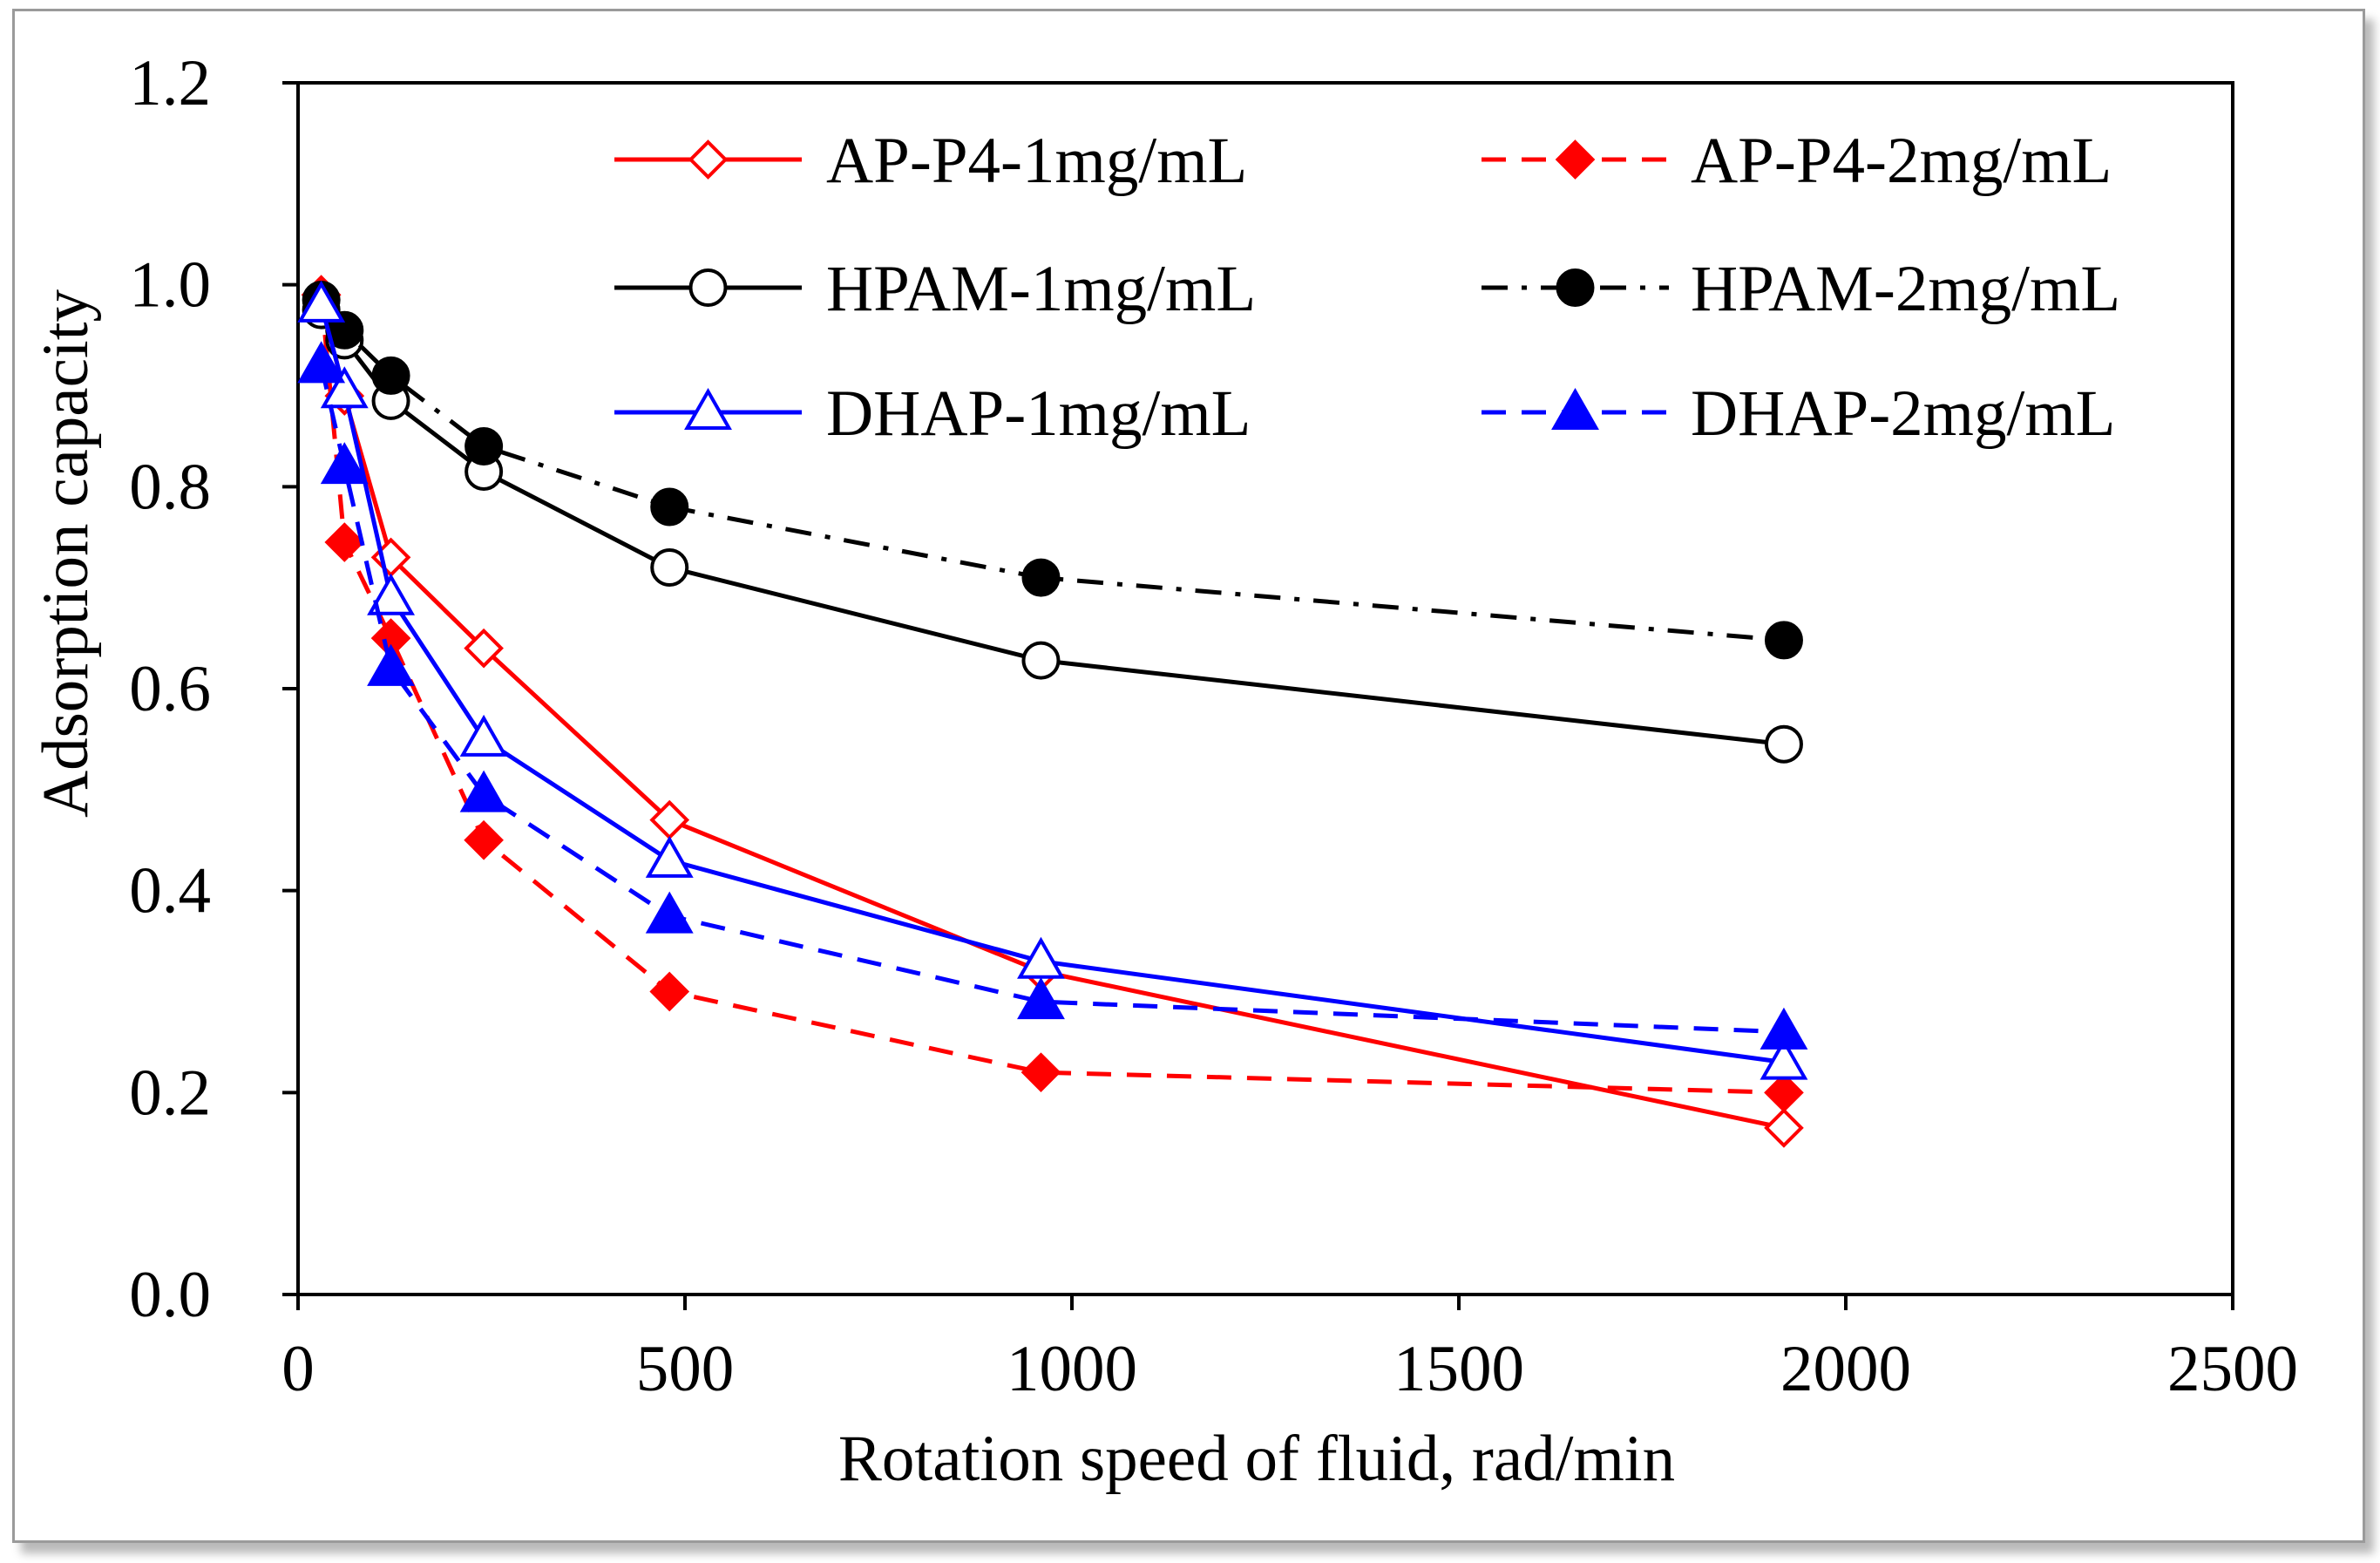  I want to click on y-tick-label: 0.8, so click(170, 487).